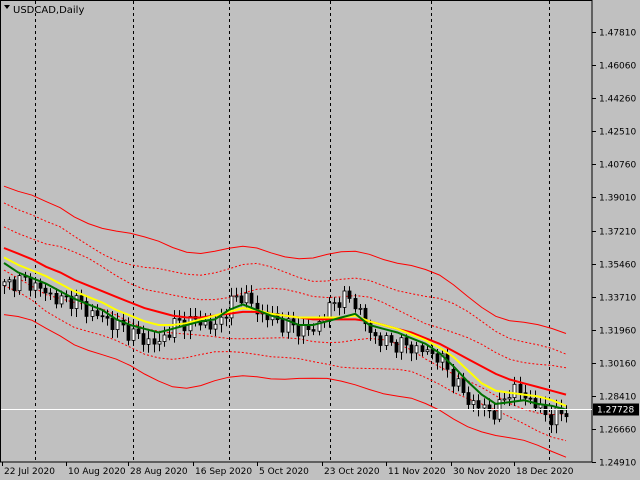 Image resolution: width=640 pixels, height=480 pixels. I want to click on y-tick-label: 1.42510, so click(617, 133).